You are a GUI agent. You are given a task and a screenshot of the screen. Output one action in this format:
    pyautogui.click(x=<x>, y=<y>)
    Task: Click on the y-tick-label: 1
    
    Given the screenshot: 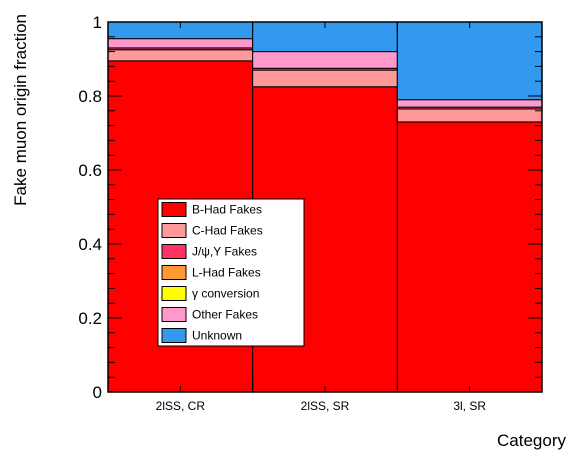 What is the action you would take?
    pyautogui.click(x=97, y=22)
    